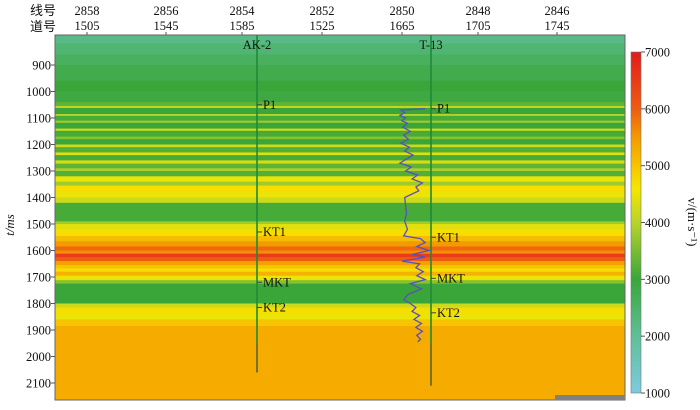  Describe the element at coordinates (166, 26) in the screenshot. I see `trace-number-tick-label: 1545` at that location.